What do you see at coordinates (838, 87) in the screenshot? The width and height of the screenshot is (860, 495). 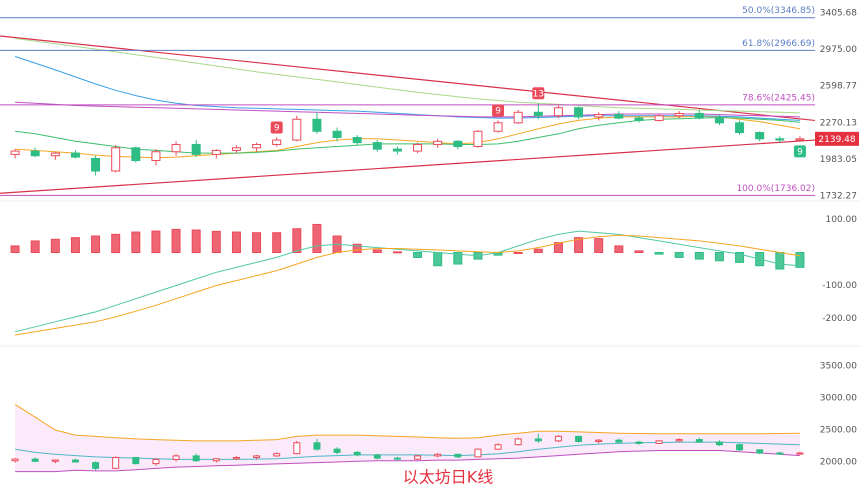 I see `y-tick-label: 2598.77` at bounding box center [838, 87].